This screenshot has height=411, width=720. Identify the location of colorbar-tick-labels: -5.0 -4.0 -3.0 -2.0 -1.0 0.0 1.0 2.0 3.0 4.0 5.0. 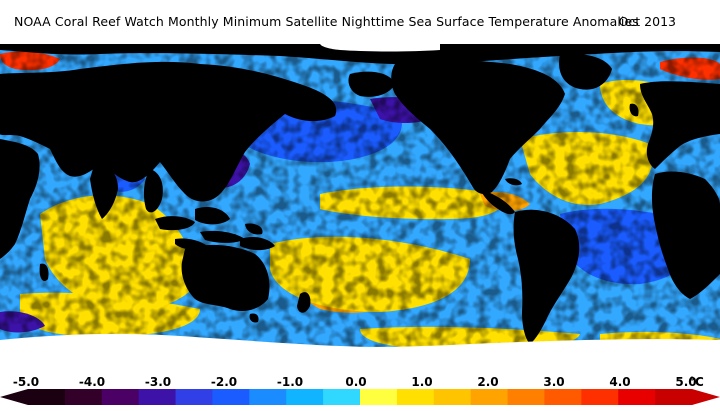
(355, 382).